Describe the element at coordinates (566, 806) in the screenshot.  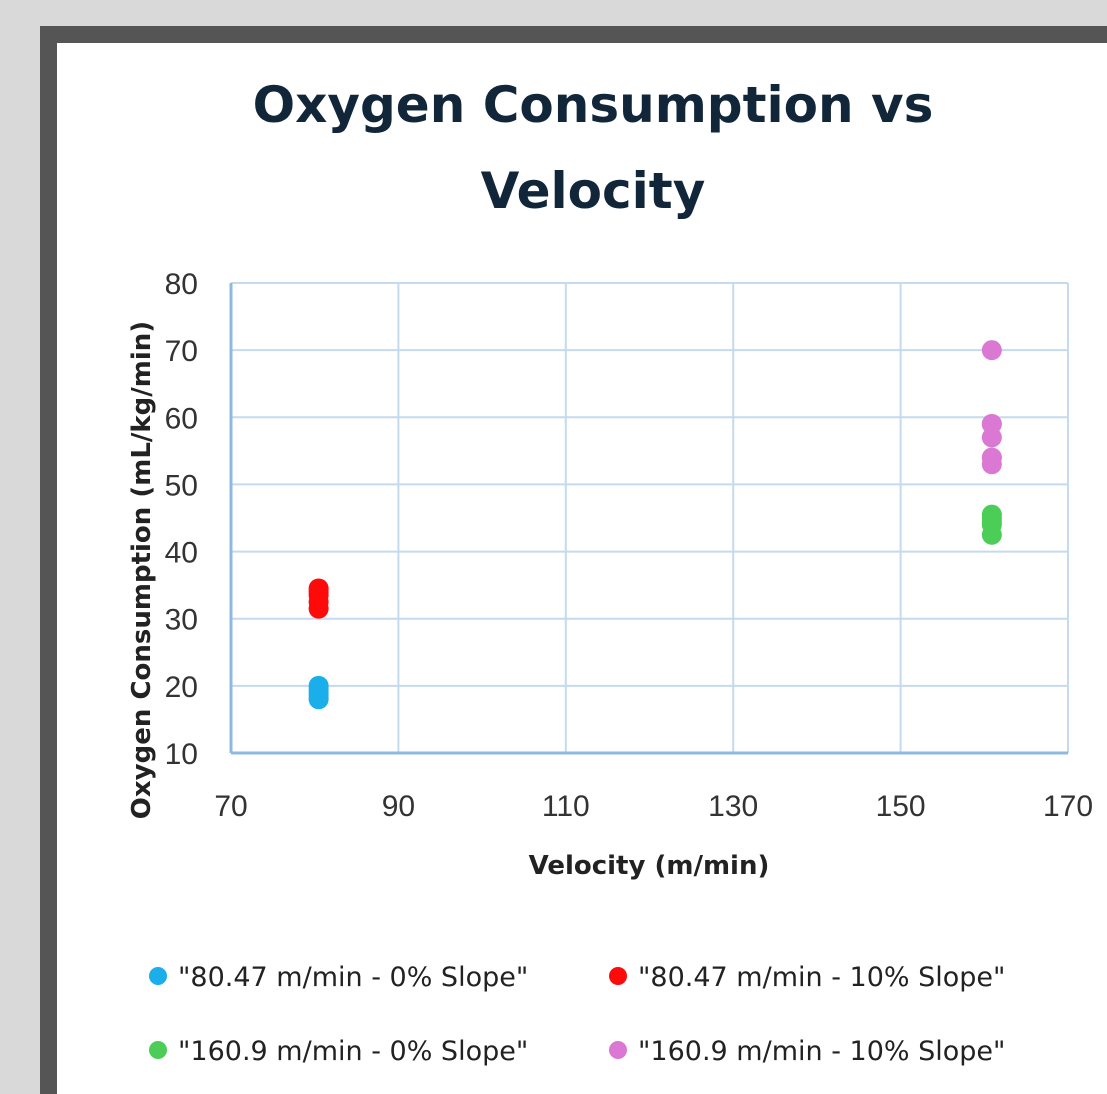
I see `x-tick-label: 110` at that location.